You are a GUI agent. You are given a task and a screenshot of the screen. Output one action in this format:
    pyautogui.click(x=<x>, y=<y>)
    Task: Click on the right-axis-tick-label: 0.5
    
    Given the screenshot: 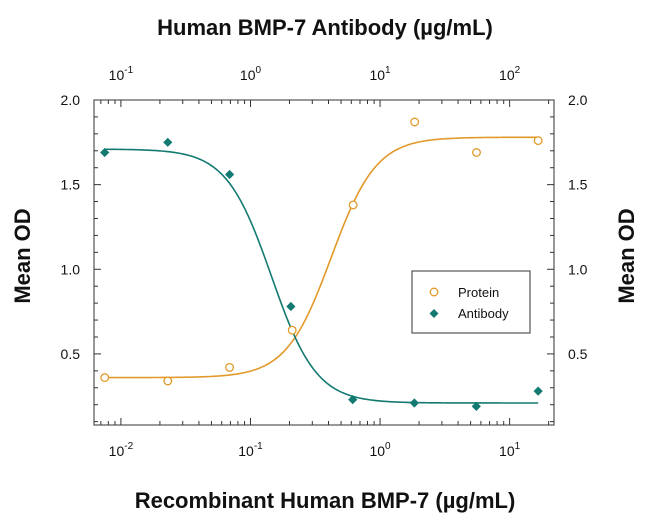 What is the action you would take?
    pyautogui.click(x=578, y=354)
    